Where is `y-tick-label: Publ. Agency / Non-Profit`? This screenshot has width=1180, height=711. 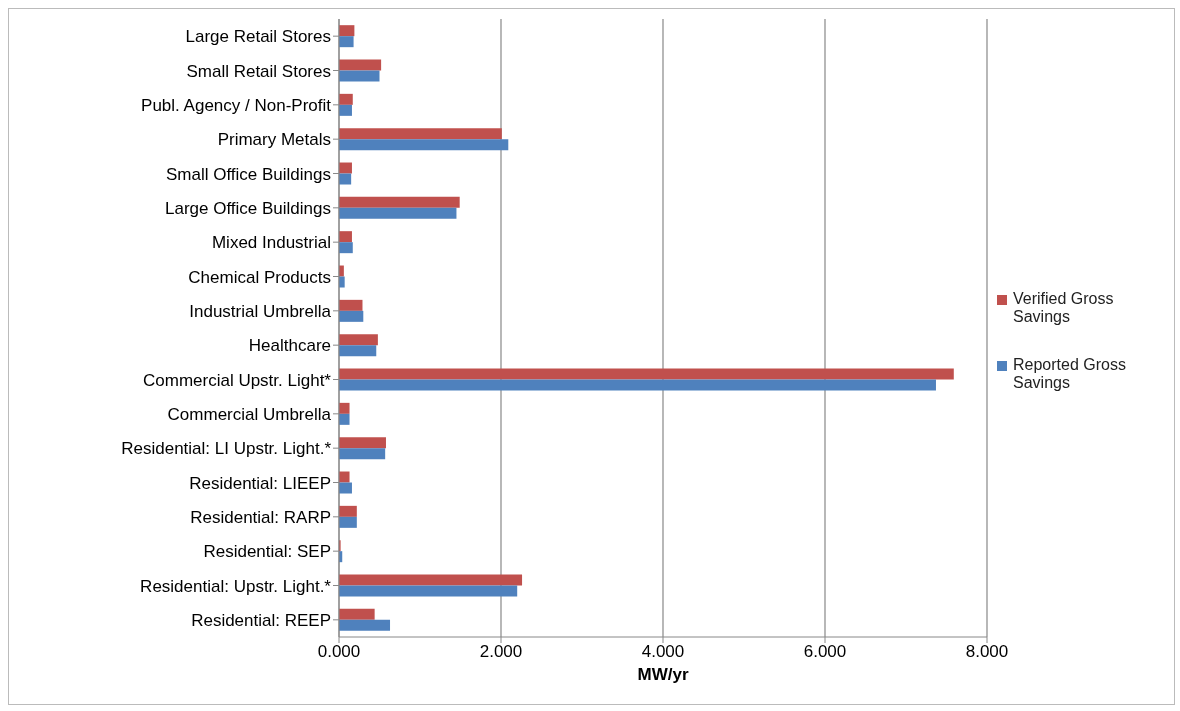
y-tick-label: Publ. Agency / Non-Profit is located at coordinates (236, 105).